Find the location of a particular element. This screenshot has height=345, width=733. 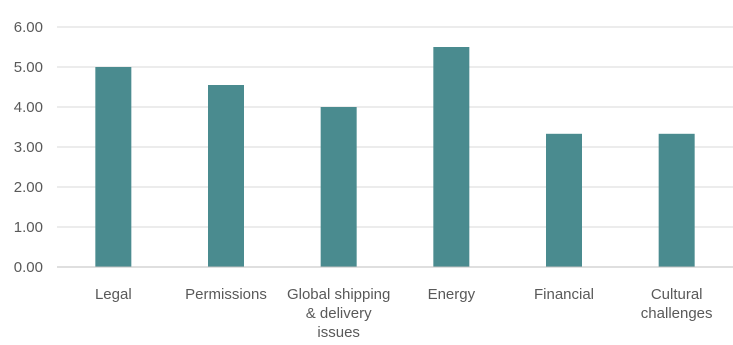

x-category-label: Financial is located at coordinates (564, 294).